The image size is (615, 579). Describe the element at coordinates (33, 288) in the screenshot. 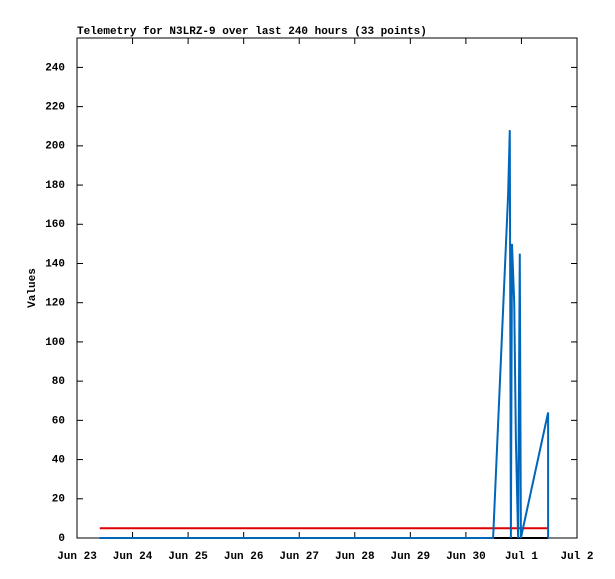

I see `y-axis-label: Values` at that location.